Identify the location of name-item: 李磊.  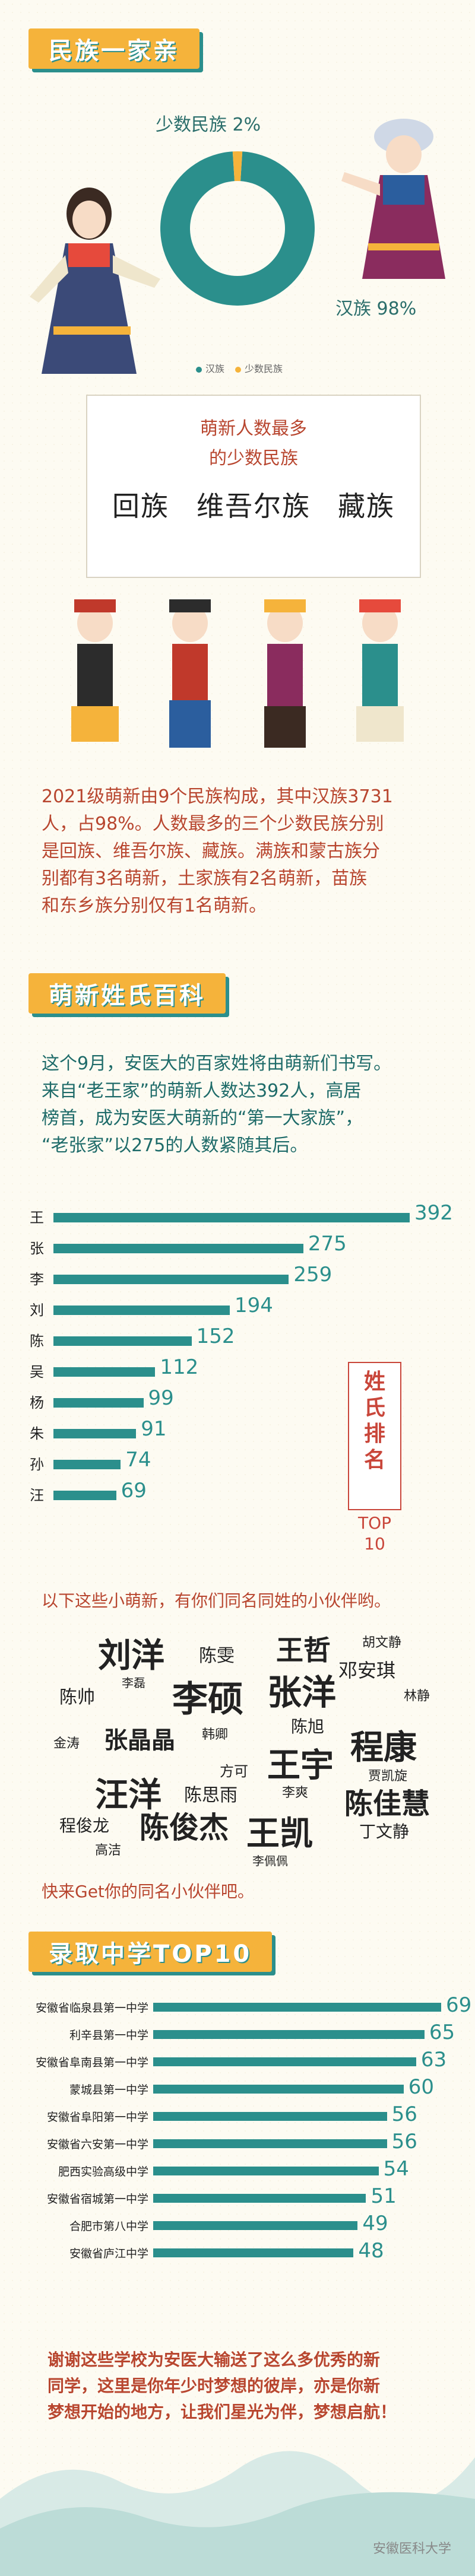
(133, 1683).